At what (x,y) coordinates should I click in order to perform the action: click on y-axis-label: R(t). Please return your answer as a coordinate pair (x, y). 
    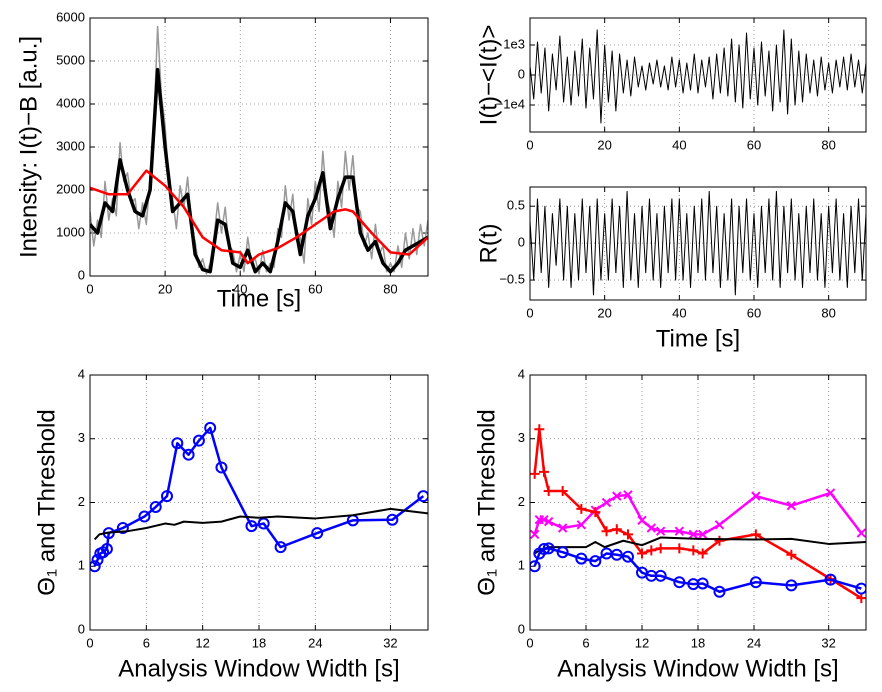
    Looking at the image, I should click on (488, 244).